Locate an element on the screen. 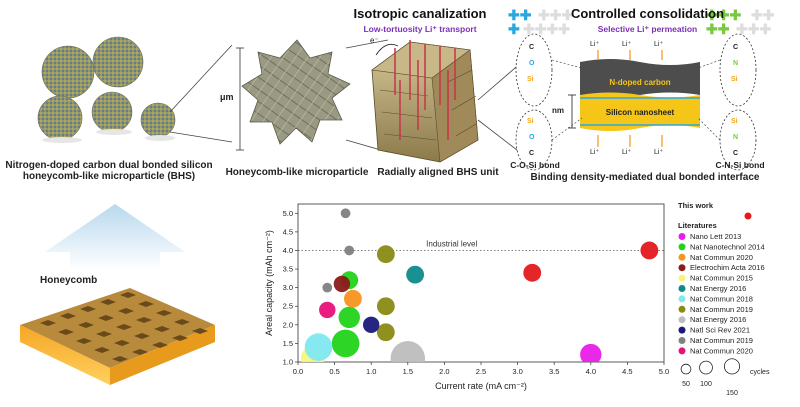  c-n-si-bond-label: C-N-Si bond is located at coordinates (740, 165).